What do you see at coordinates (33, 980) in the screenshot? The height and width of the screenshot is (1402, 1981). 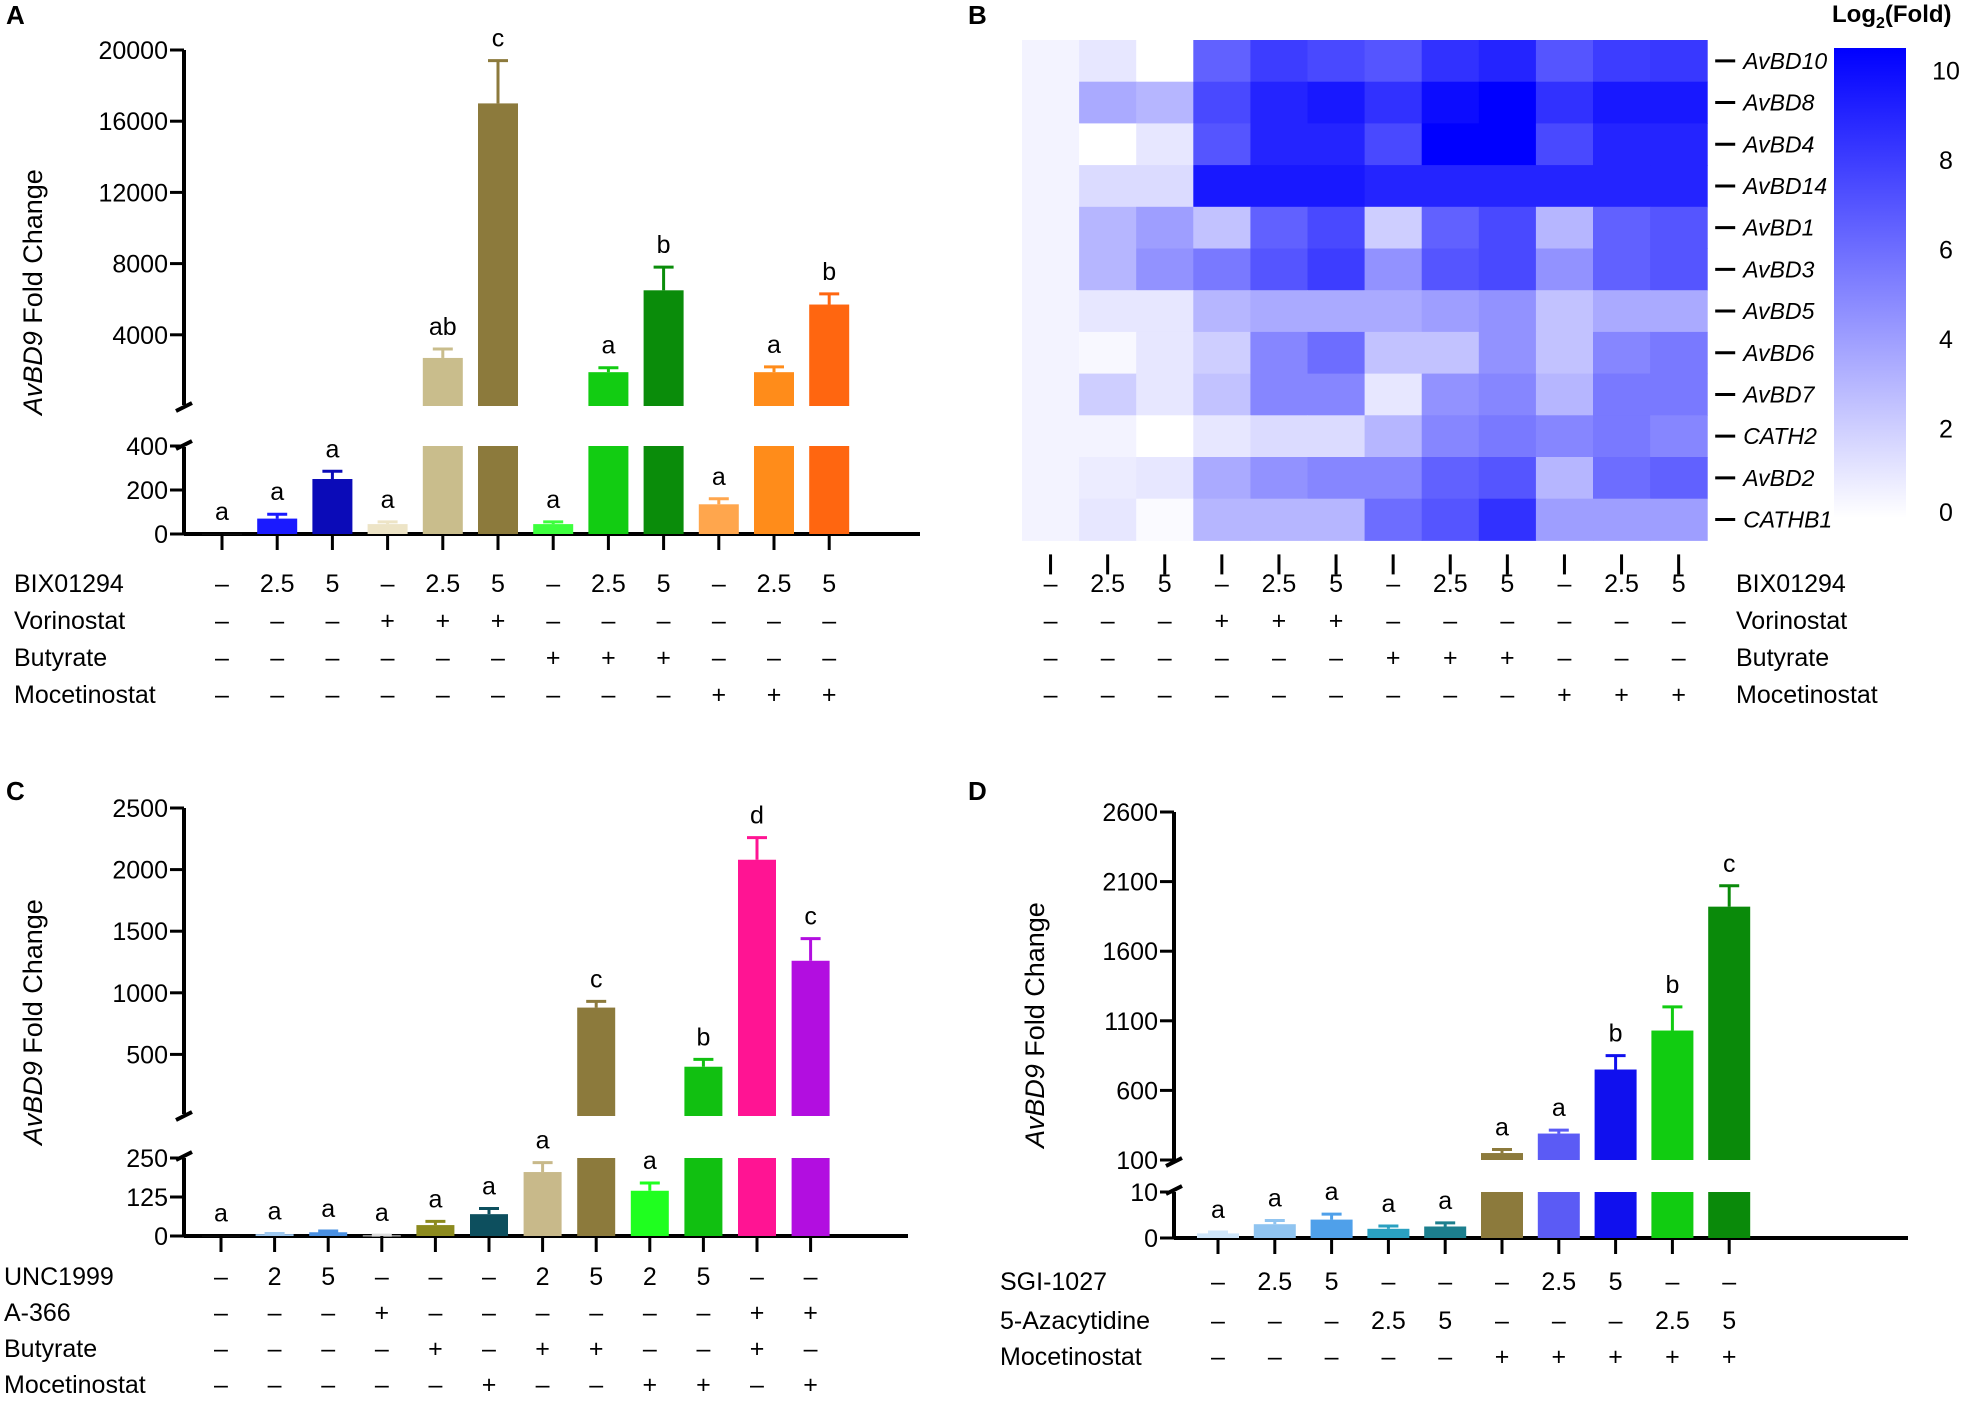 I see `y-axis-label-text: Fold Change` at bounding box center [33, 980].